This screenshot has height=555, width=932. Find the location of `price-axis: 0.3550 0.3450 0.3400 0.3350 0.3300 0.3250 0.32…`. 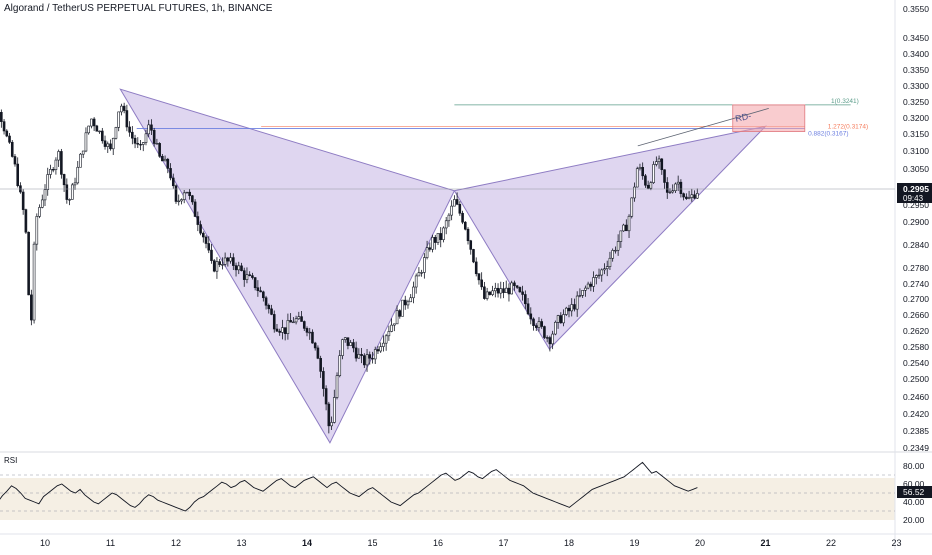

price-axis: 0.3550 0.3450 0.3400 0.3350 0.3300 0.3250 0.32… is located at coordinates (916, 228).